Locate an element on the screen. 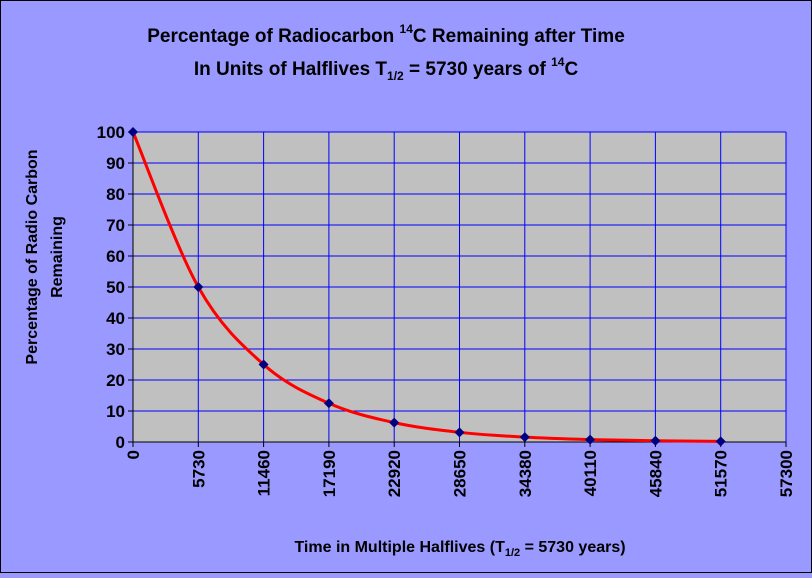 Image resolution: width=812 pixels, height=578 pixels. x-tick-label: 40110 is located at coordinates (590, 473).